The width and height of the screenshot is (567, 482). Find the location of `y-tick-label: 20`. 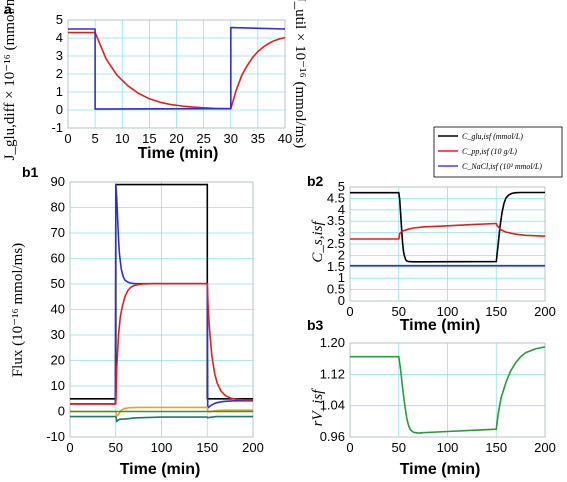

y-tick-label: 20 is located at coordinates (58, 360).